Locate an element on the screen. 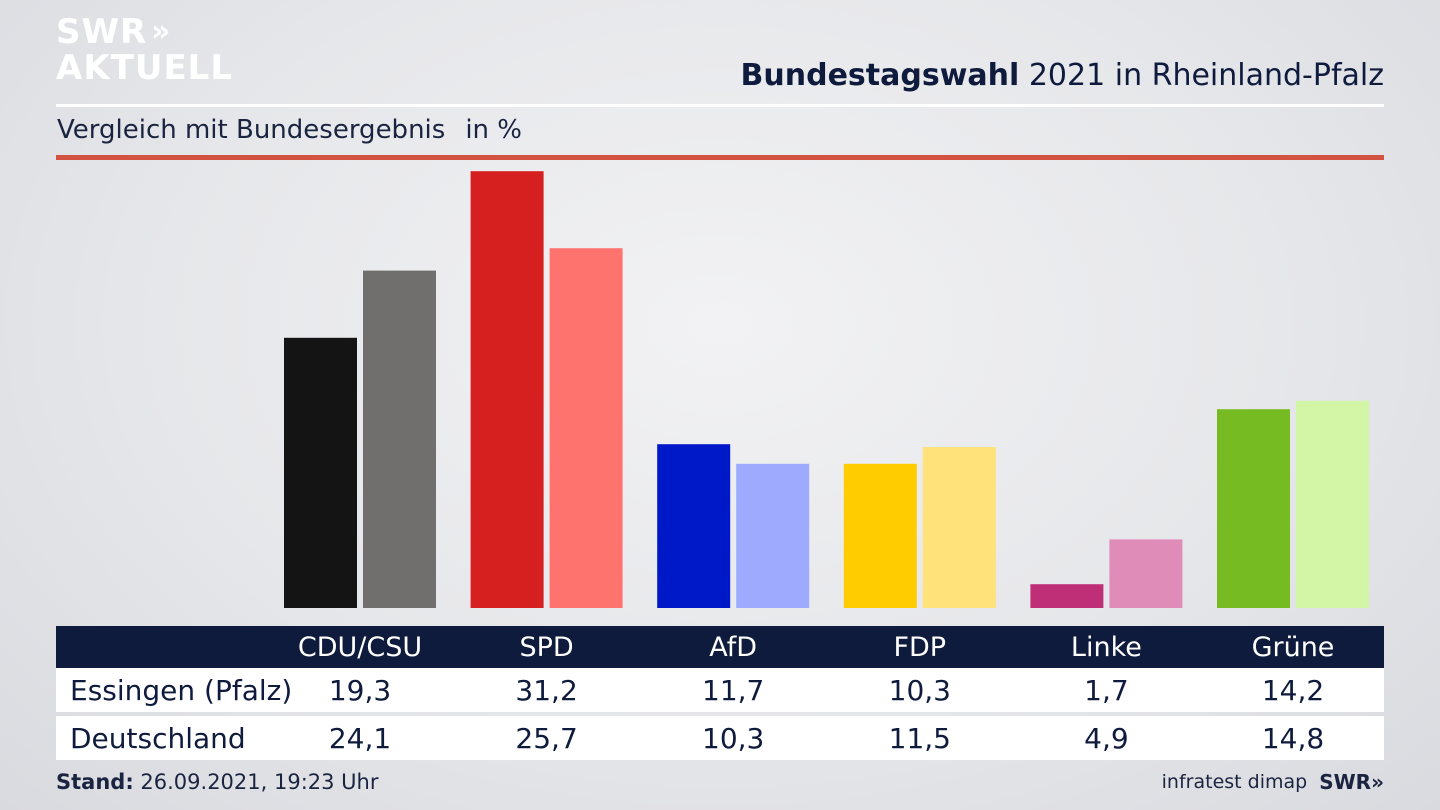 The width and height of the screenshot is (1440, 810). title-rest: 2021 in Rheinland-Pfalz is located at coordinates (1201, 75).